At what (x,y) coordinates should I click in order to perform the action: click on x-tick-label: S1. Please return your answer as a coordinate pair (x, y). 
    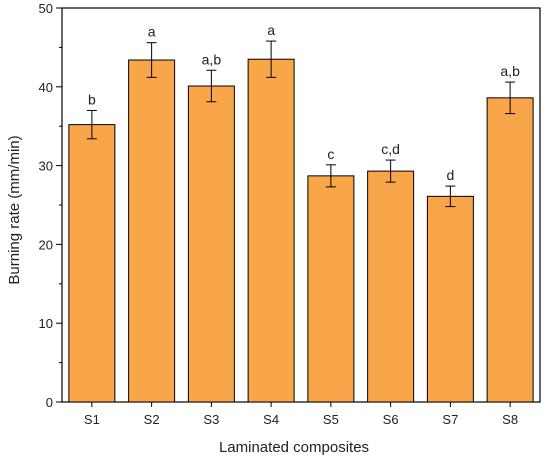
    Looking at the image, I should click on (92, 419).